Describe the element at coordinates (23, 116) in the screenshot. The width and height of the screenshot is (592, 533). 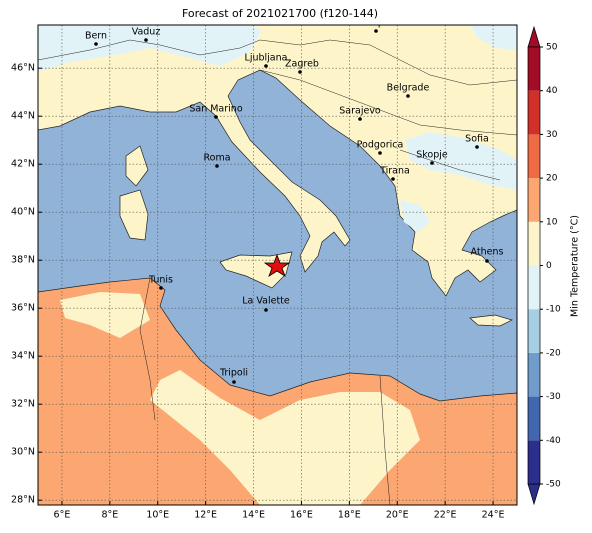
I see `y-tick-label: 44°N` at that location.